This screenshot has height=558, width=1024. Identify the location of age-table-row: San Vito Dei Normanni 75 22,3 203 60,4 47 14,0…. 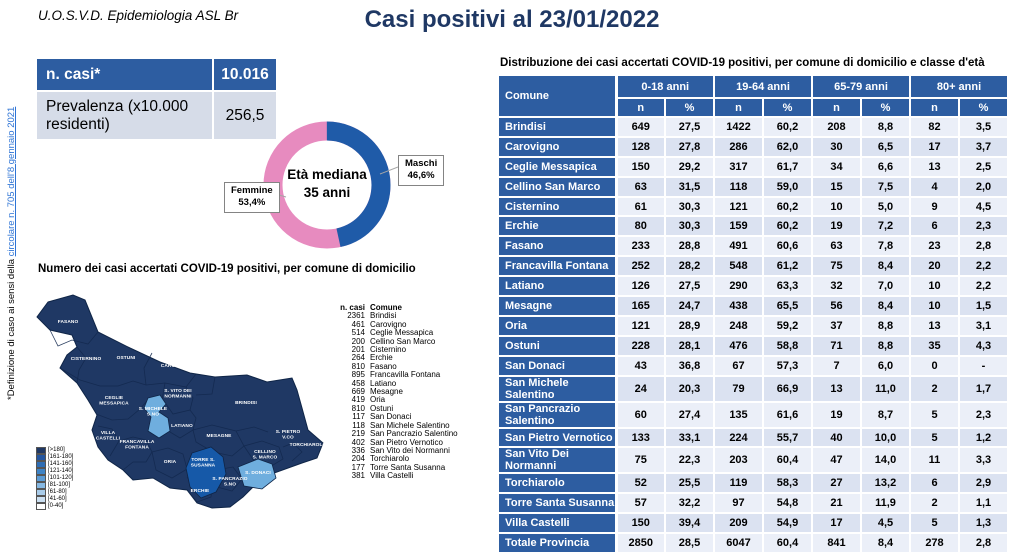
(753, 460).